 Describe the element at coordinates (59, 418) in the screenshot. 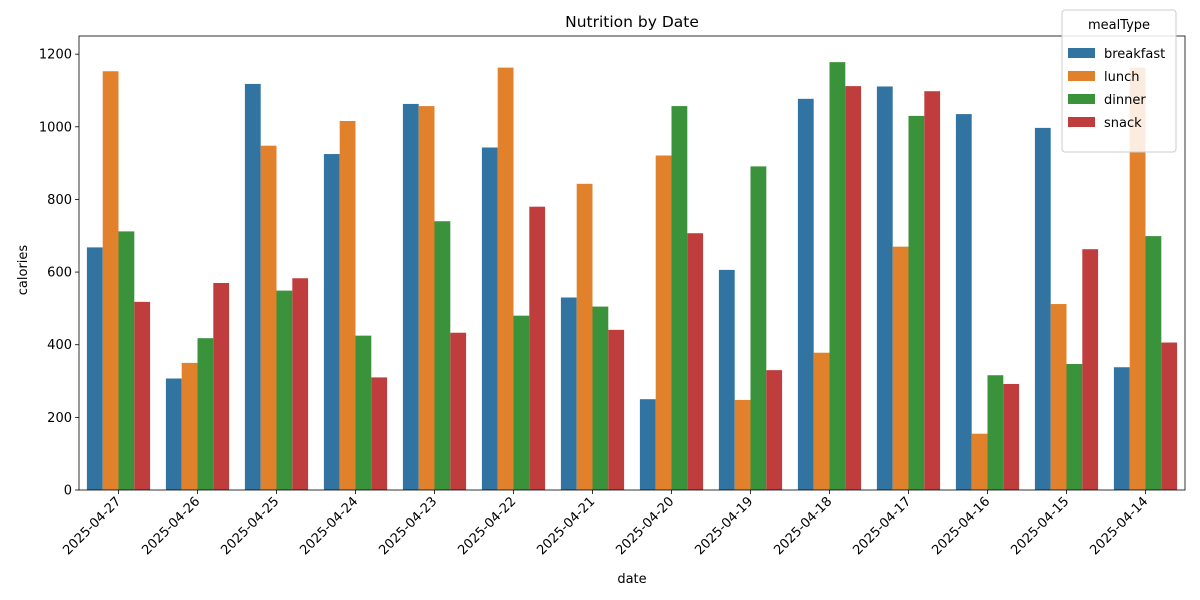

I see `y-tick-label: 200` at that location.